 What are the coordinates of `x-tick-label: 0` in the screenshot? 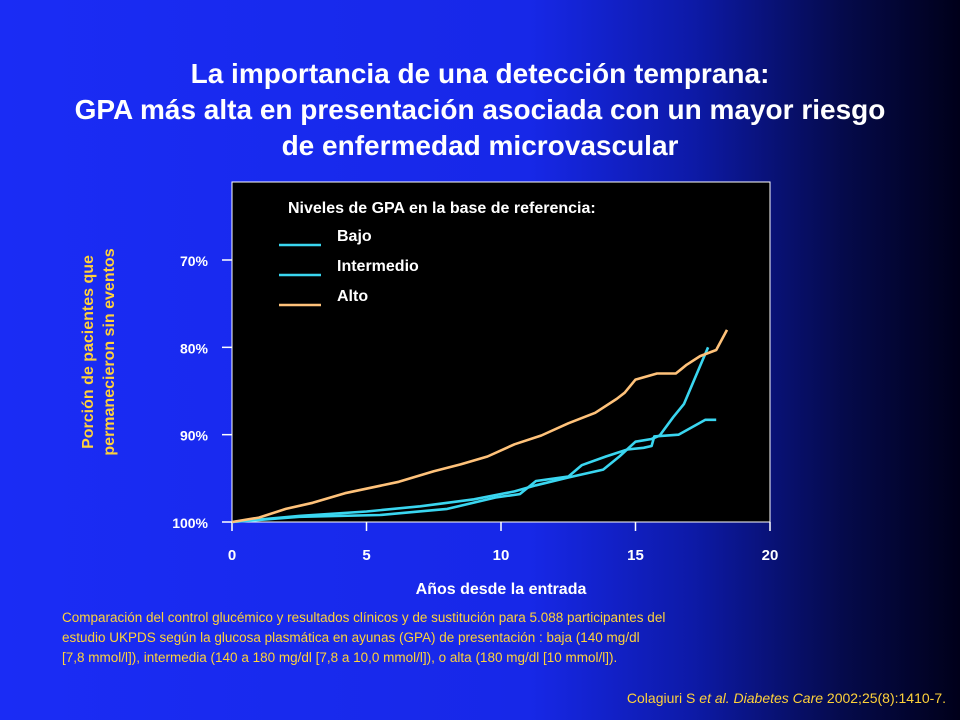 It's located at (232, 555).